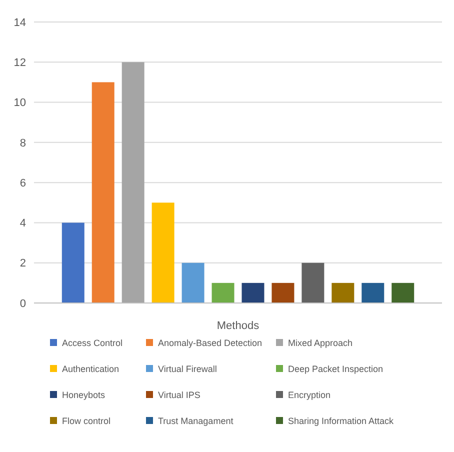 This screenshot has height=452, width=454. What do you see at coordinates (20, 62) in the screenshot?
I see `y-tick-label: 12` at bounding box center [20, 62].